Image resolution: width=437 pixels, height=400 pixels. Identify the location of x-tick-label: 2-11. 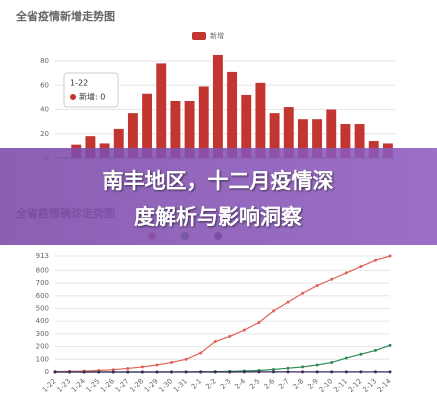
(340, 385).